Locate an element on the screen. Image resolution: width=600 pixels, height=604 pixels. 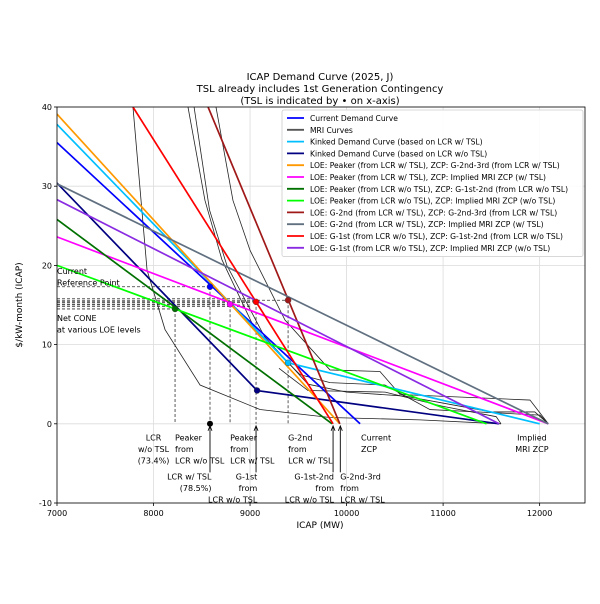
x-axis-label: ICAP (MW) is located at coordinates (319, 526).